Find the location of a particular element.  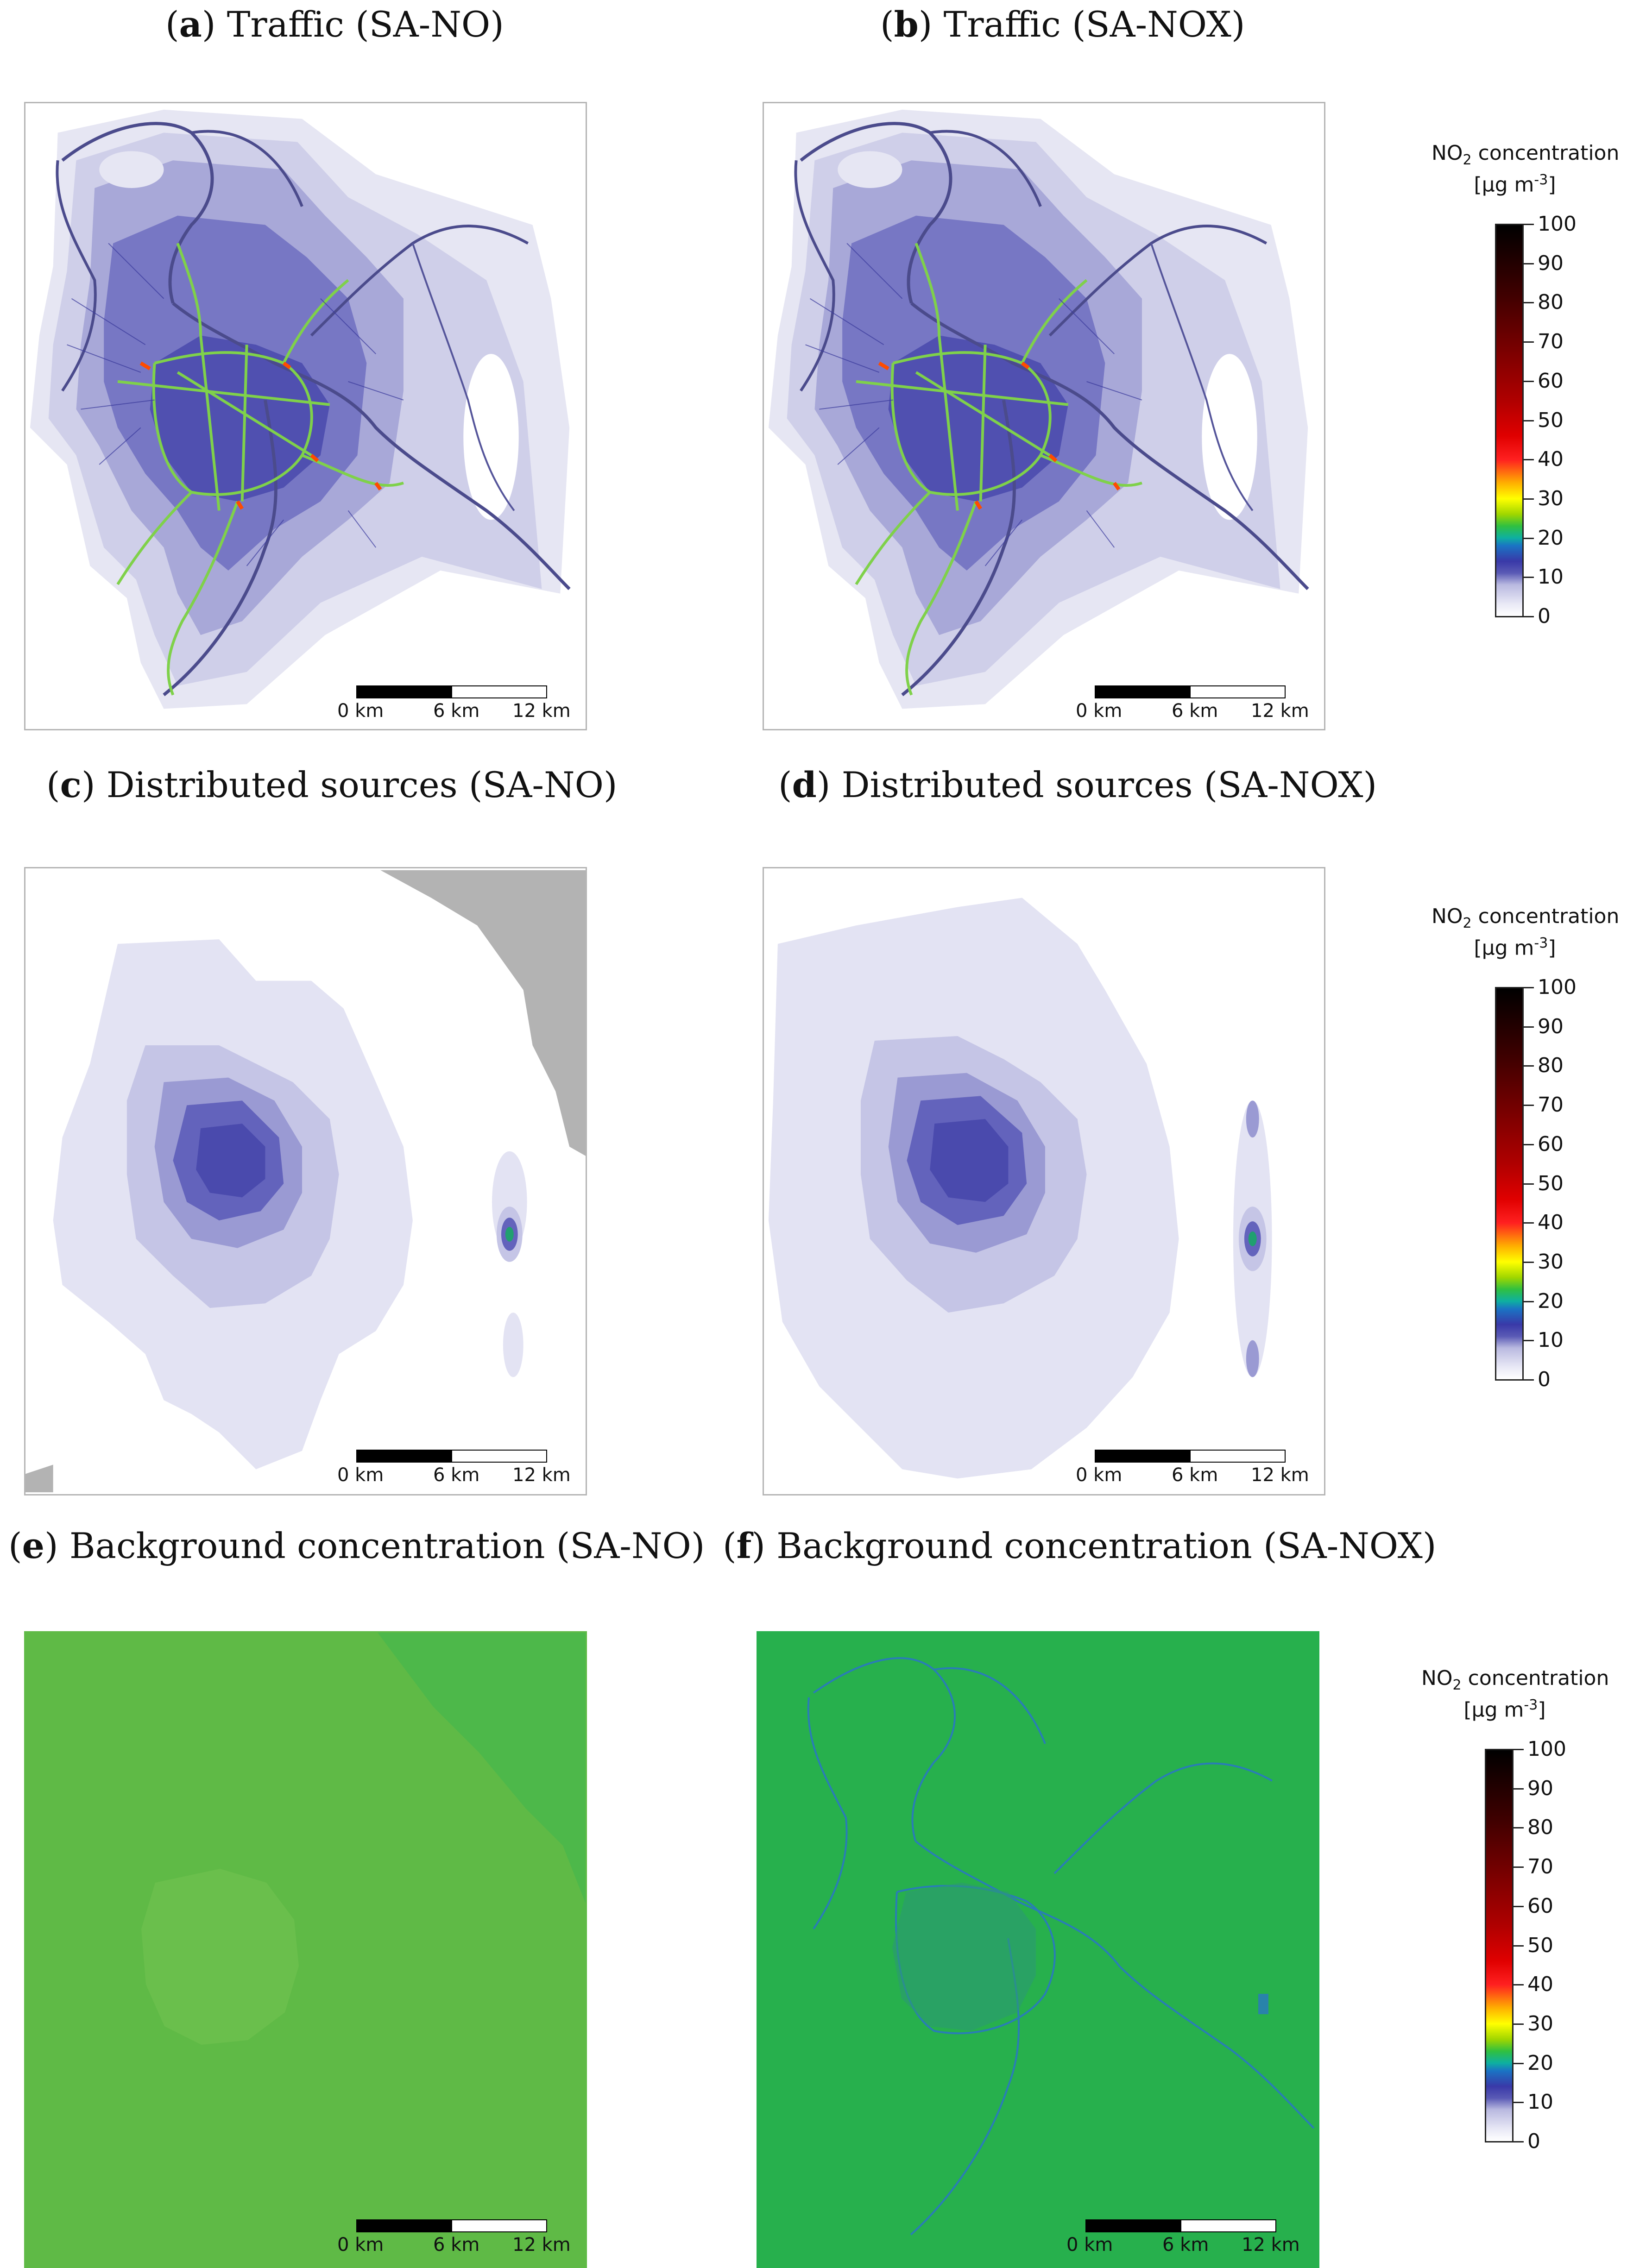

caption-f: (f) Background concentration (SA-NOX) is located at coordinates (1080, 1545).